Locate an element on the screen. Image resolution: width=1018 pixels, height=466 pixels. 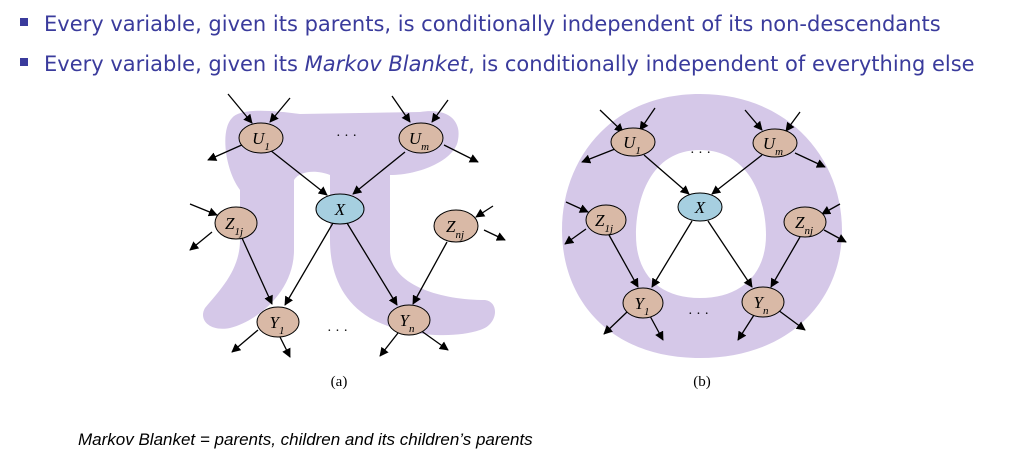
node-um-subscript-a: m is located at coordinates (425, 147).